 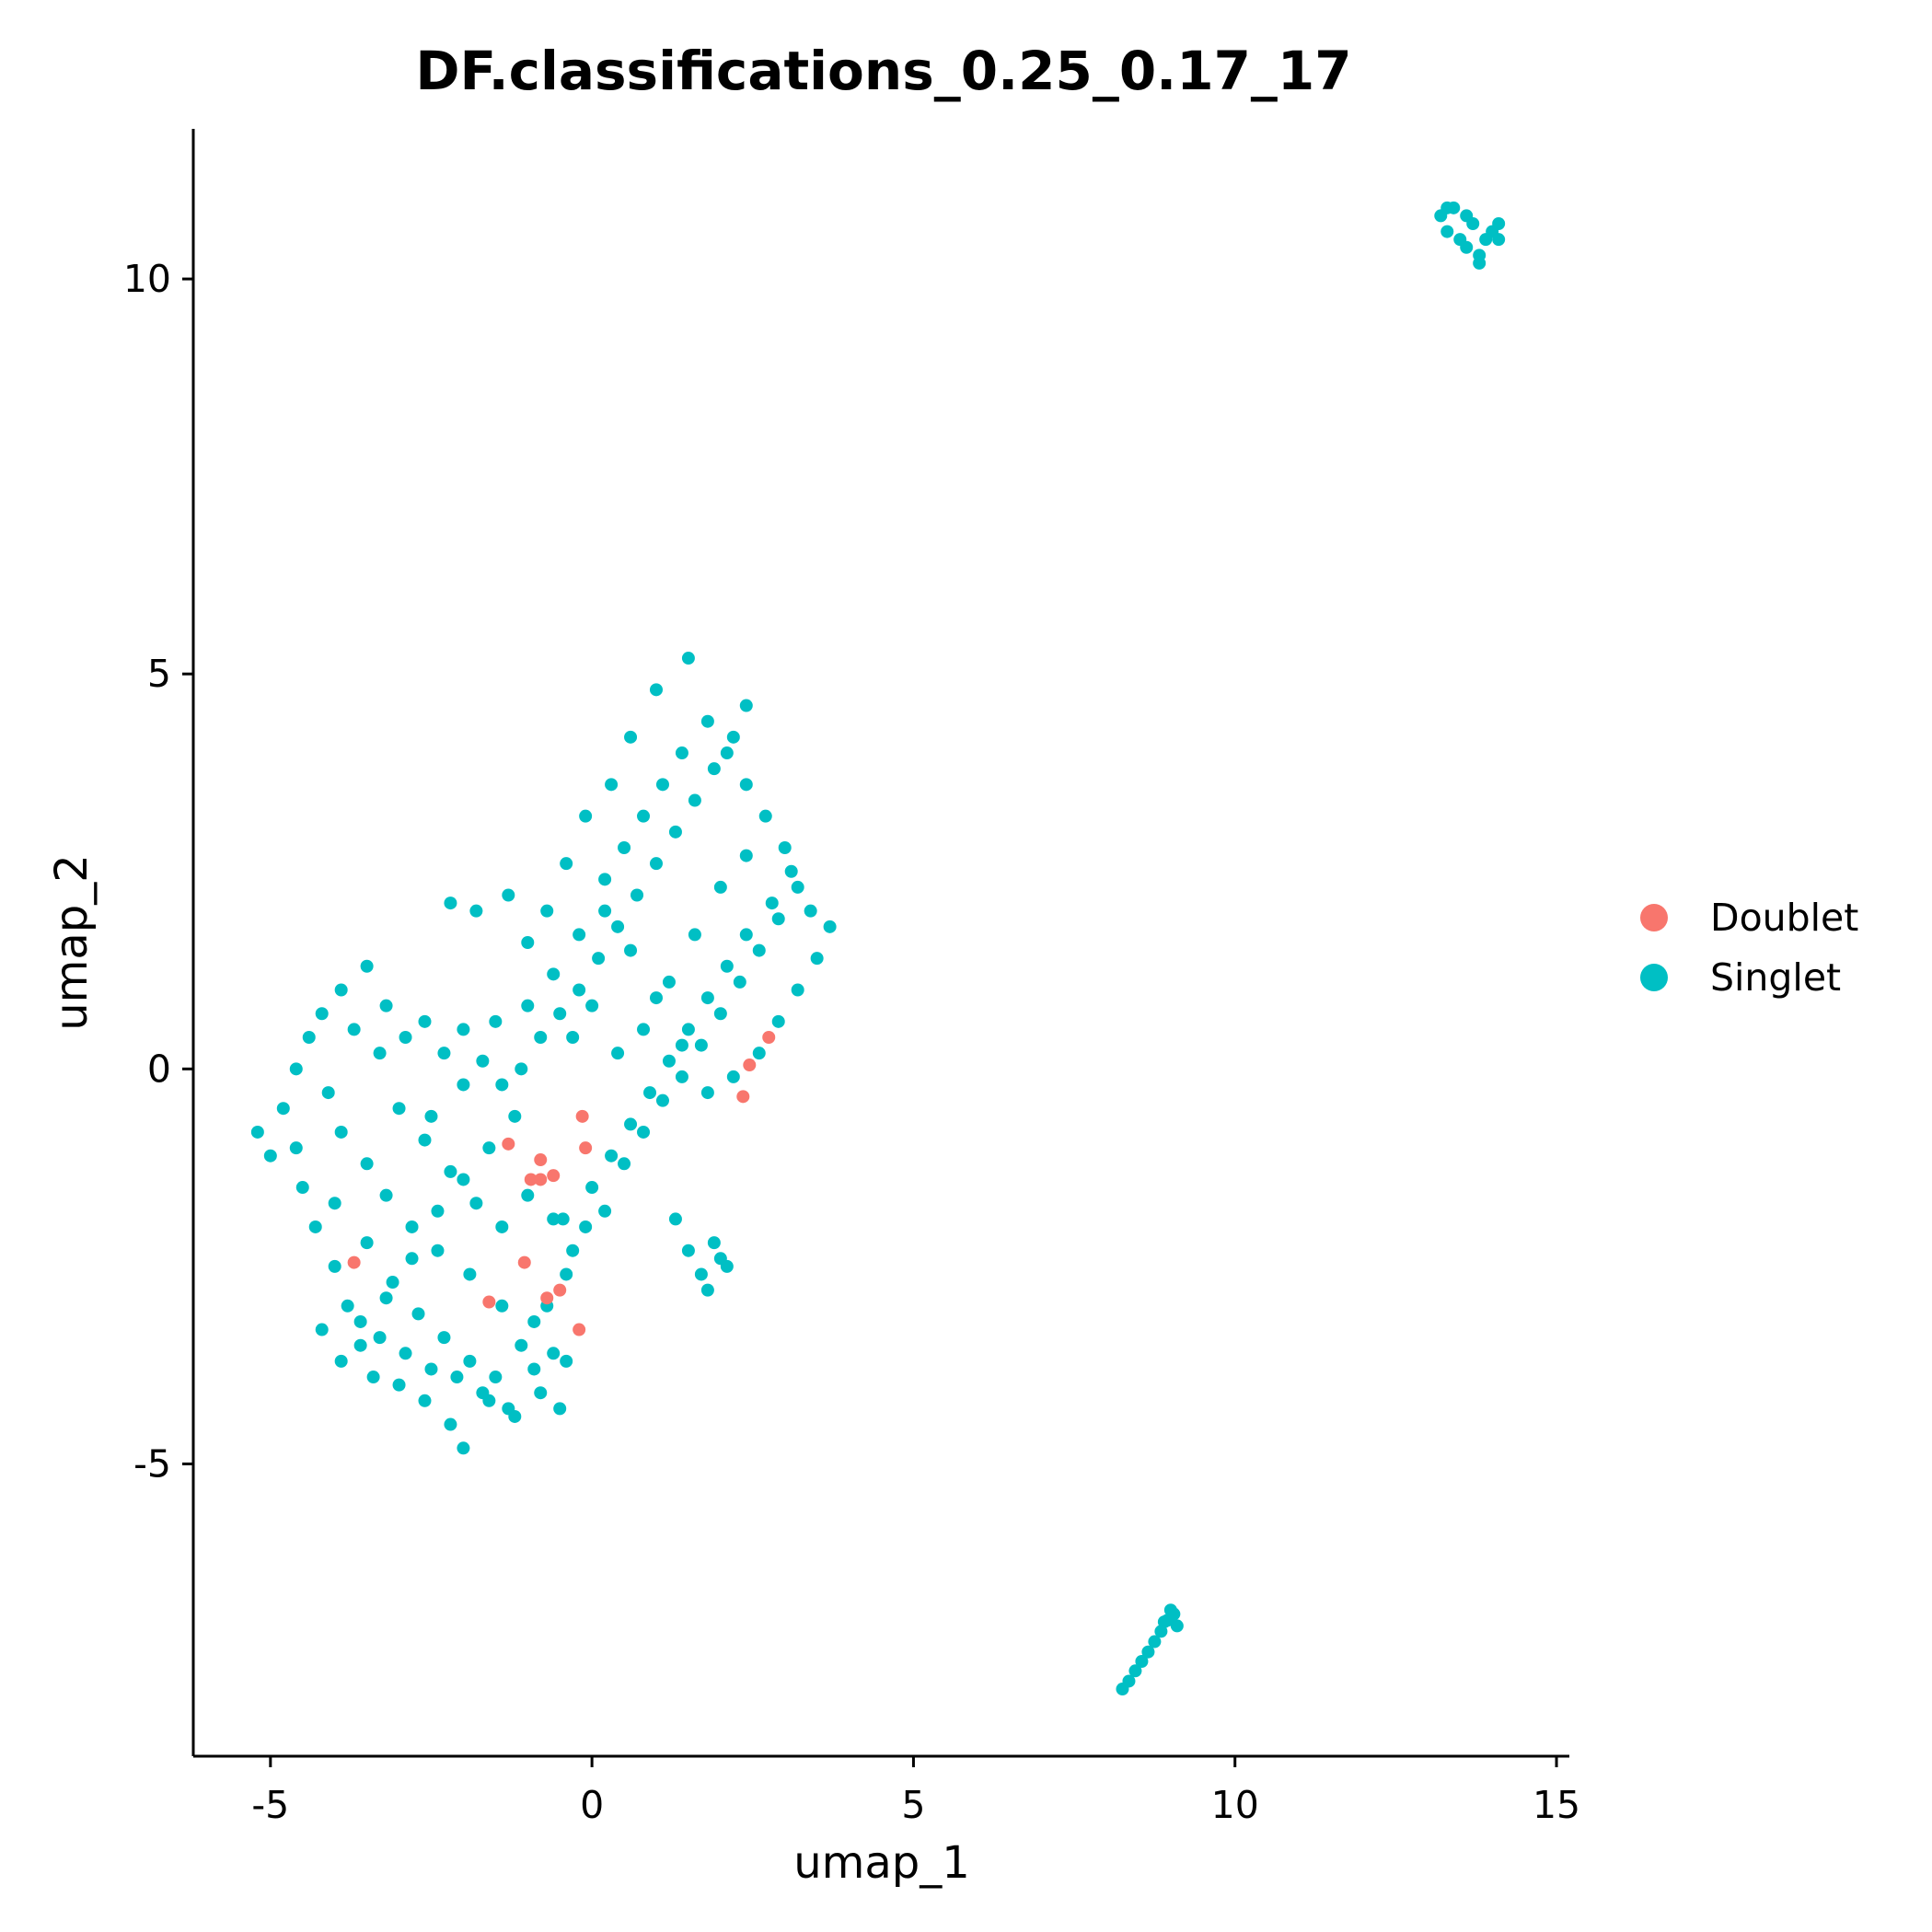 What do you see at coordinates (913, 1805) in the screenshot?
I see `x-tick-label: 5` at bounding box center [913, 1805].